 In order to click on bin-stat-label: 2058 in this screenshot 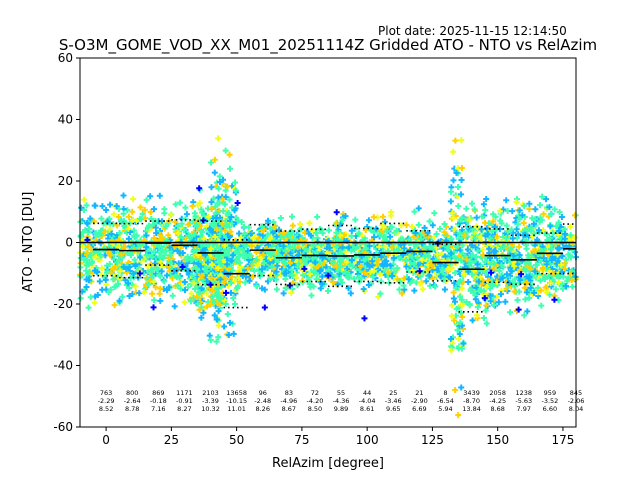, I will do `click(497, 393)`.